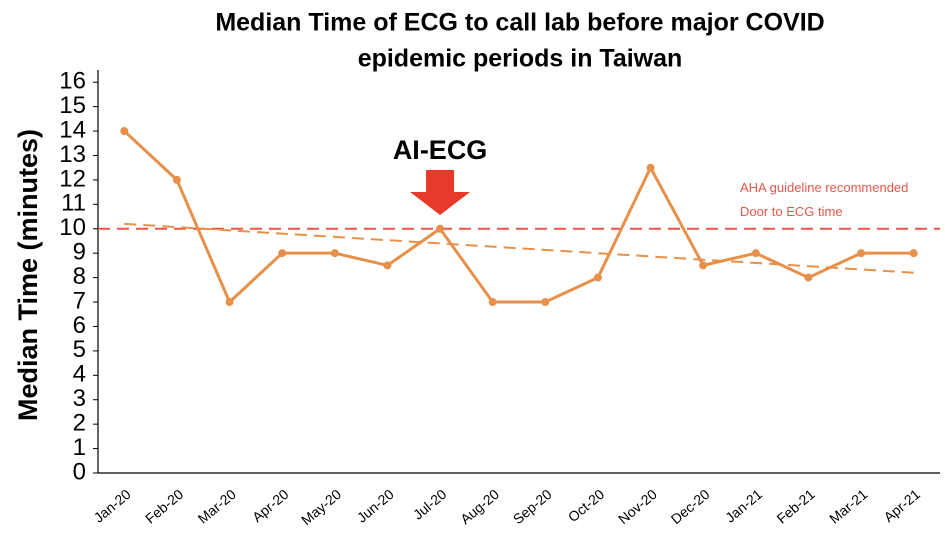 The width and height of the screenshot is (945, 547). Describe the element at coordinates (73, 203) in the screenshot. I see `y-tick-label: 11` at that location.